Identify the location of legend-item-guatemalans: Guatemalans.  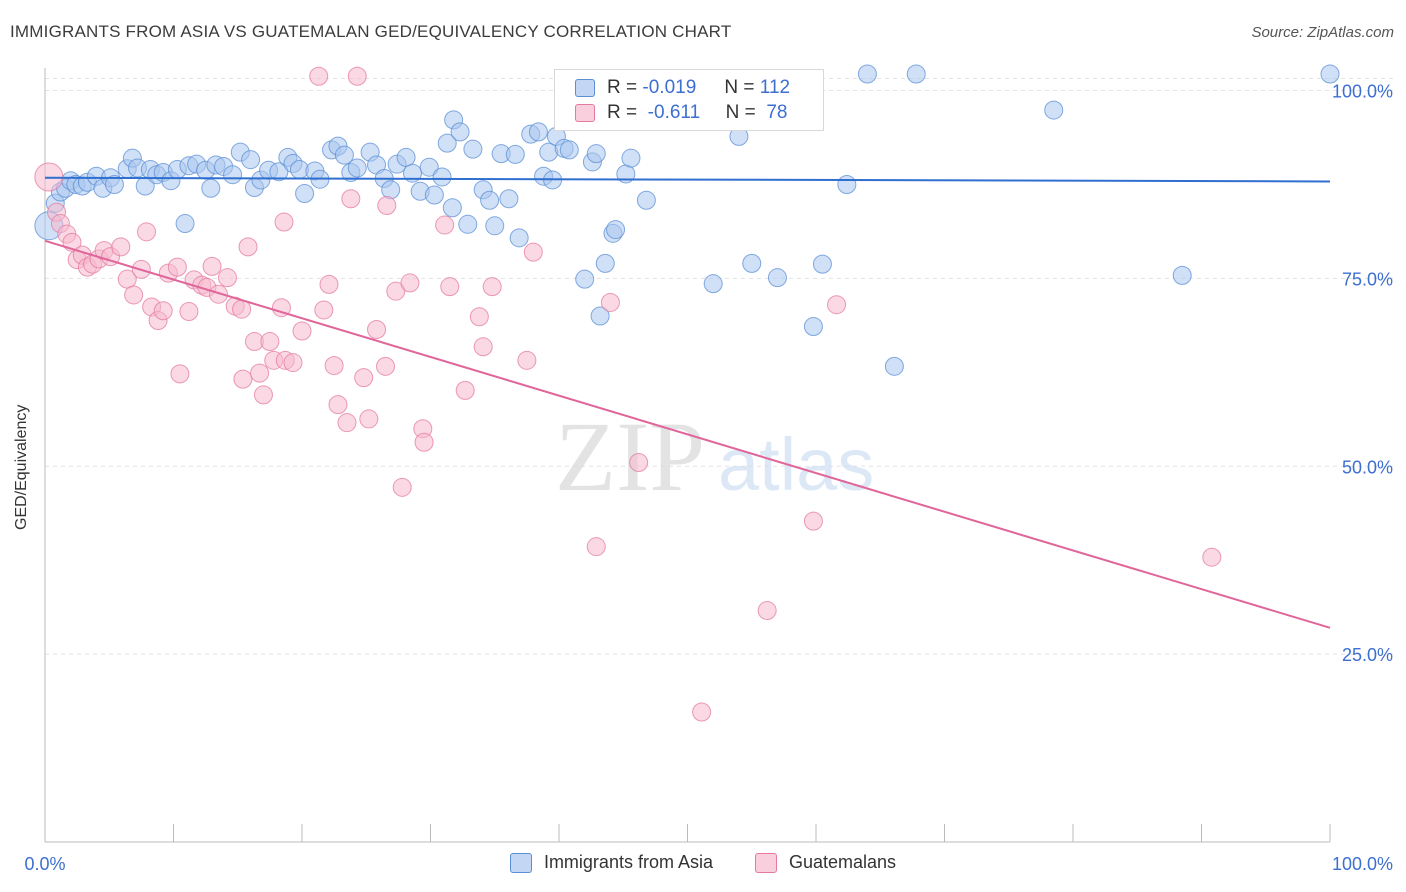
(825, 862).